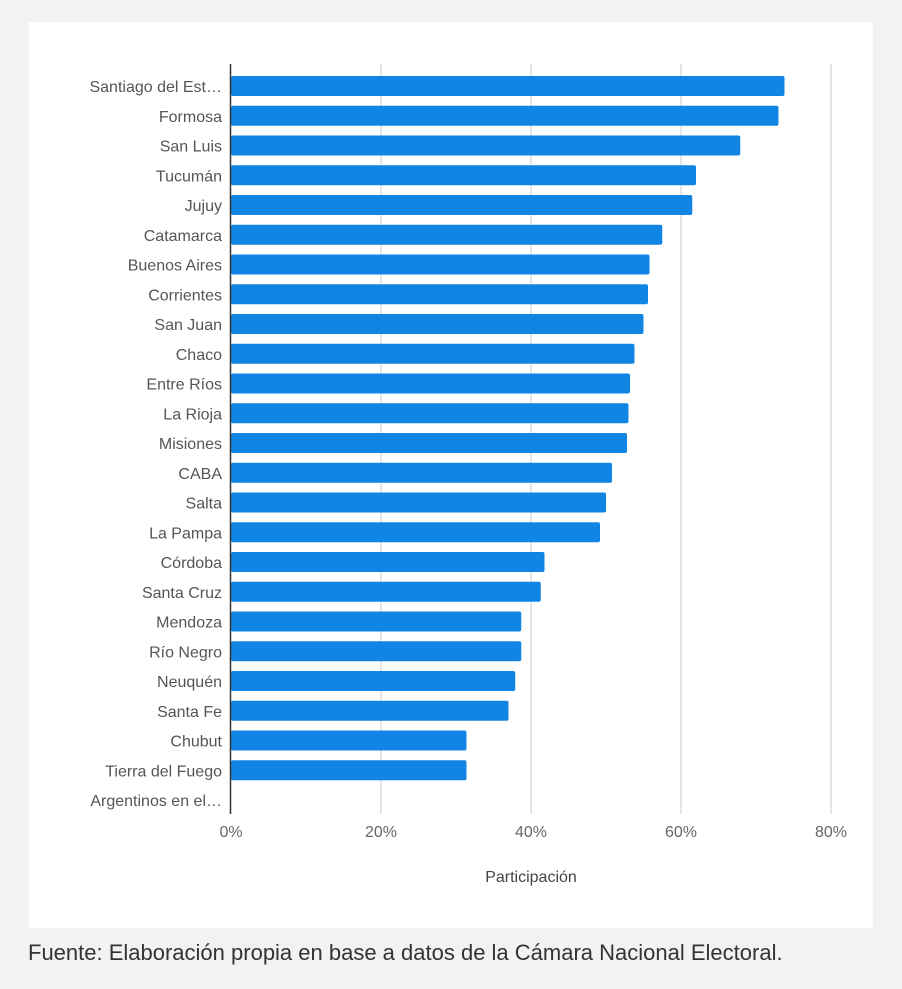 The width and height of the screenshot is (902, 989). Describe the element at coordinates (831, 832) in the screenshot. I see `x-tick-label: 80%` at that location.